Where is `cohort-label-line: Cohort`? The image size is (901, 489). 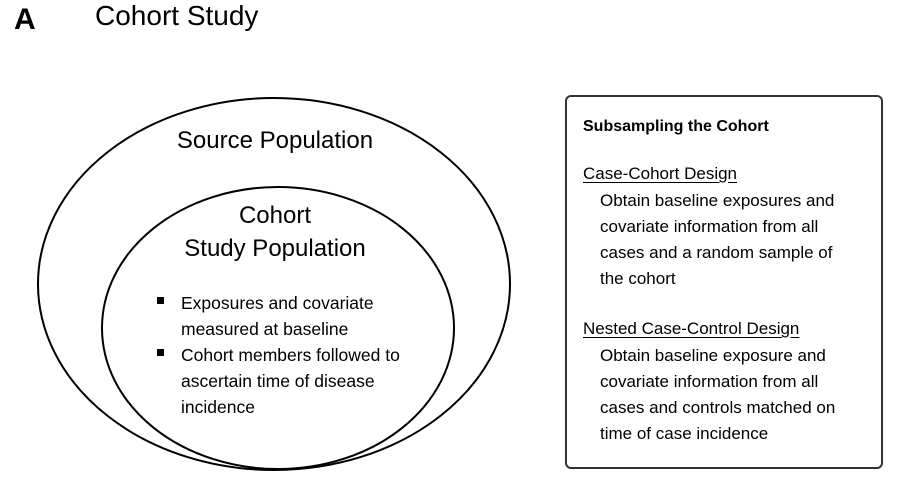 cohort-label-line: Cohort is located at coordinates (275, 215).